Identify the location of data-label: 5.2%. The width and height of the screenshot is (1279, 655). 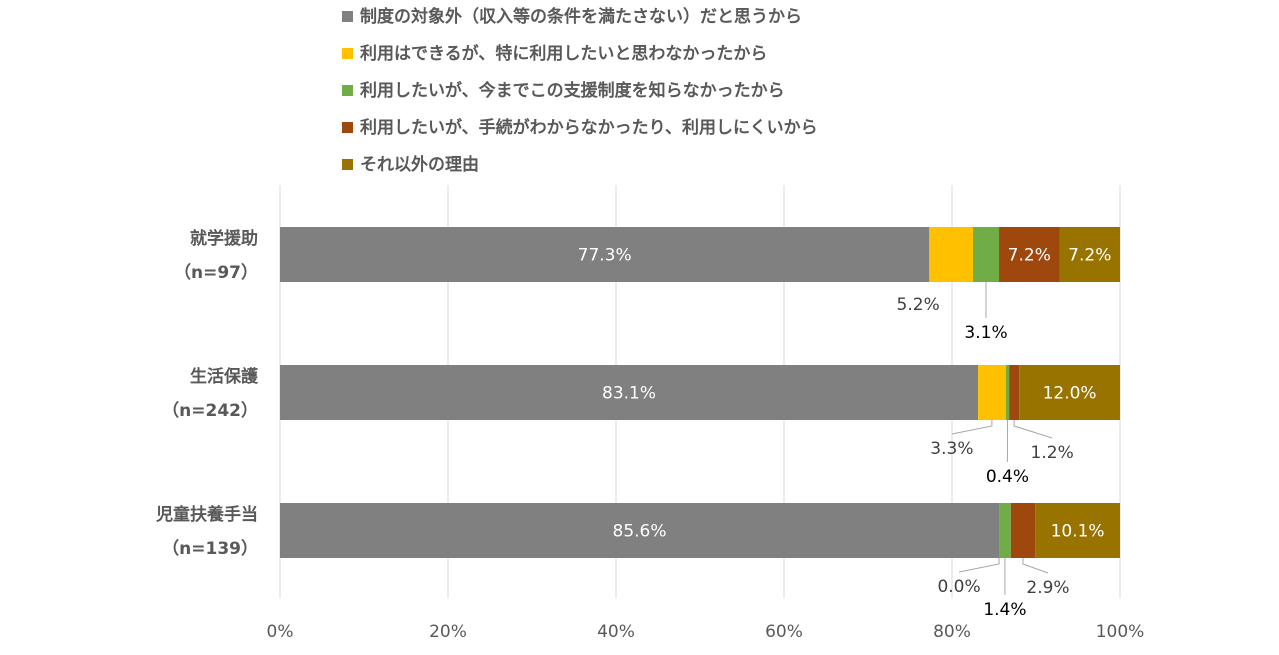
(918, 305).